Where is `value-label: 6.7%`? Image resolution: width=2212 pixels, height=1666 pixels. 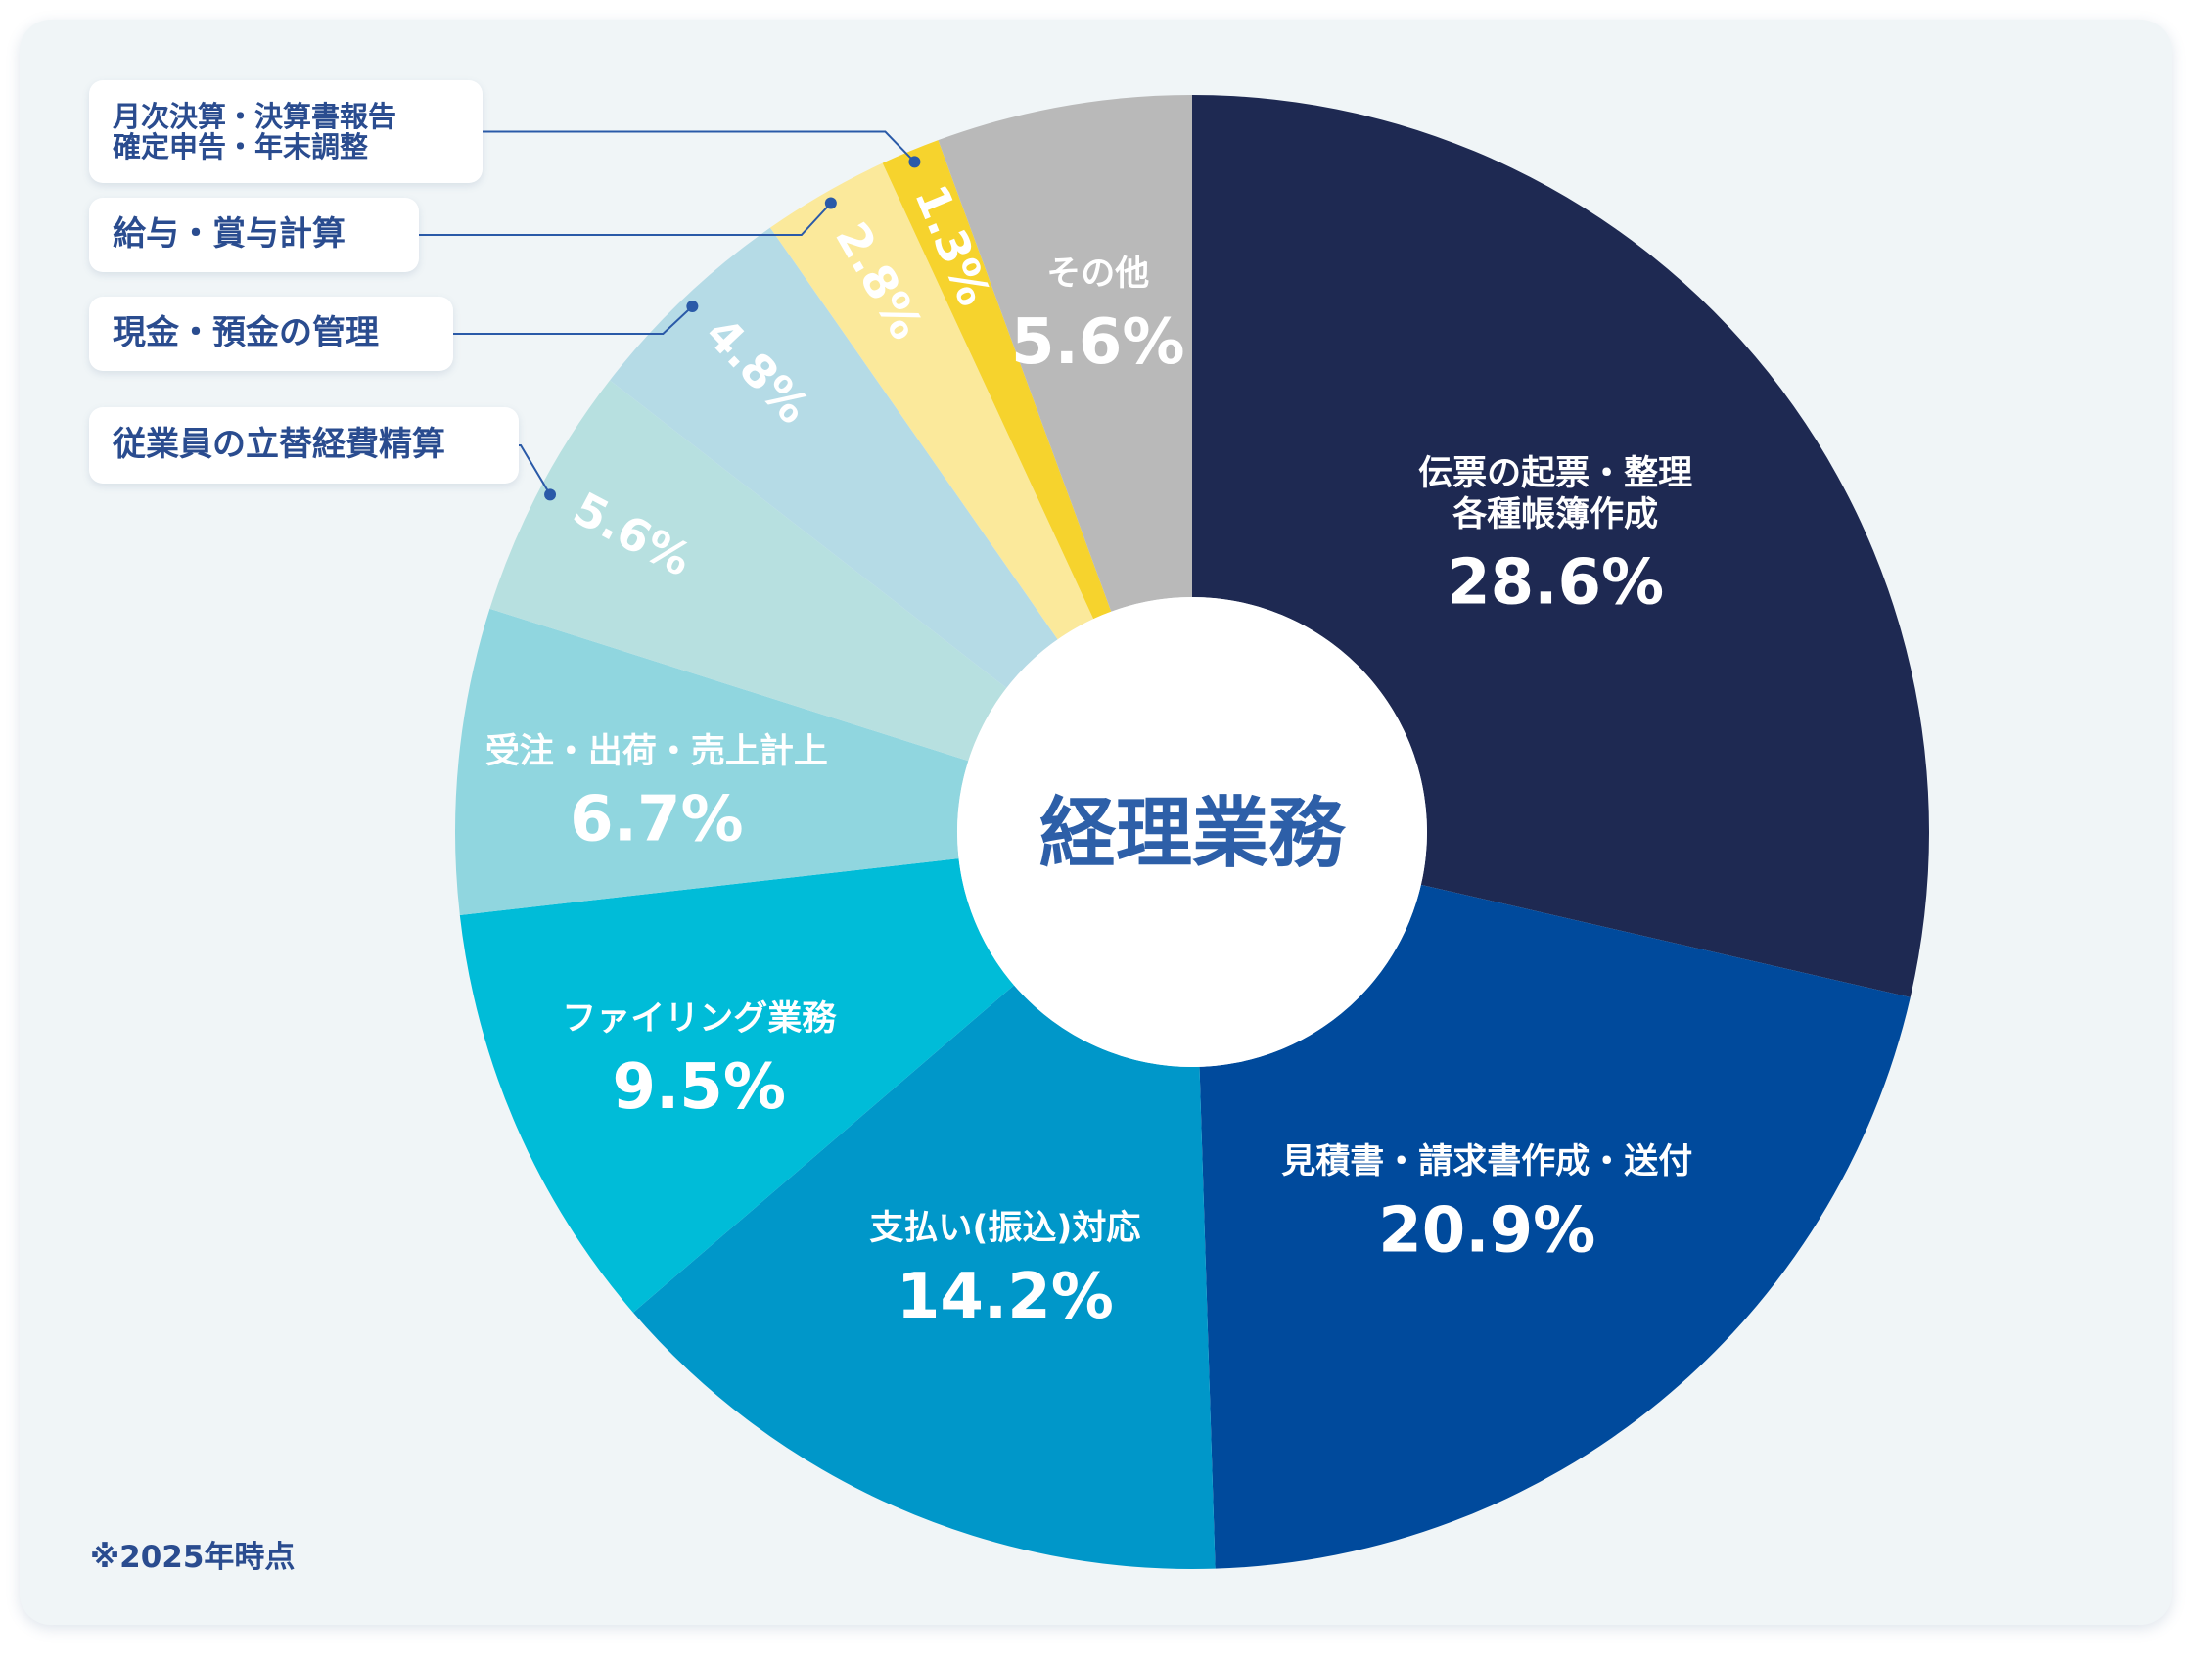
value-label: 6.7% is located at coordinates (657, 820).